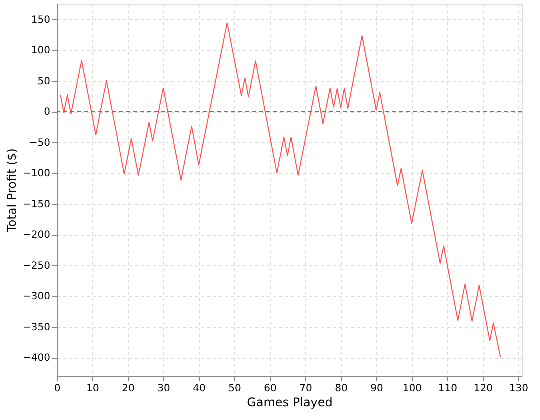 Image resolution: width=540 pixels, height=420 pixels. I want to click on y-tick-label: 100, so click(40, 51).